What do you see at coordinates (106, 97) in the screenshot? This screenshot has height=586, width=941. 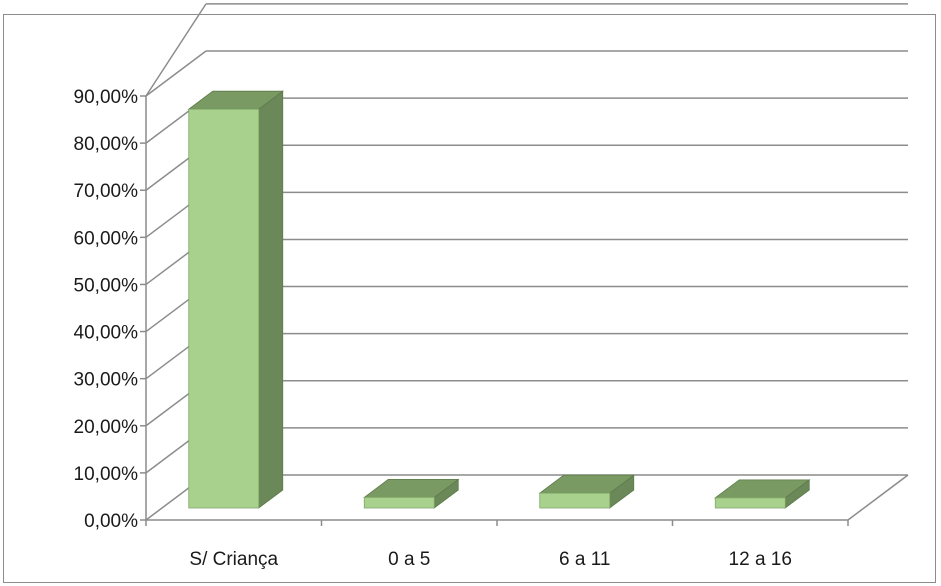 I see `y-tick-label: 90,00%` at bounding box center [106, 97].